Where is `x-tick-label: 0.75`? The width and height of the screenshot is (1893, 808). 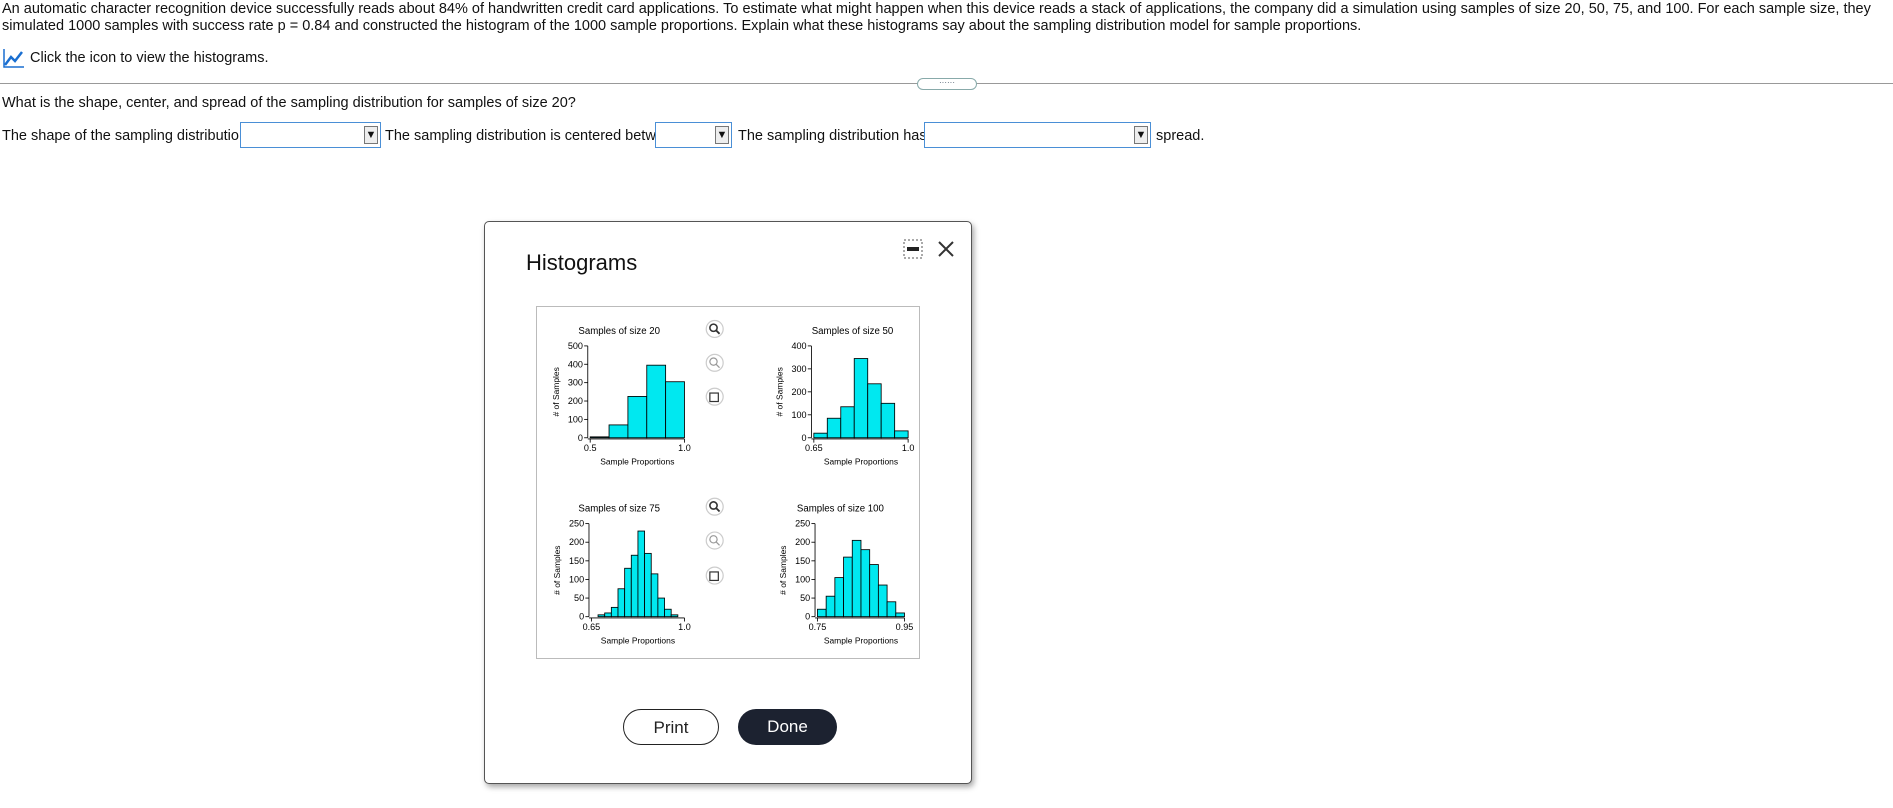
x-tick-label: 0.75 is located at coordinates (818, 627).